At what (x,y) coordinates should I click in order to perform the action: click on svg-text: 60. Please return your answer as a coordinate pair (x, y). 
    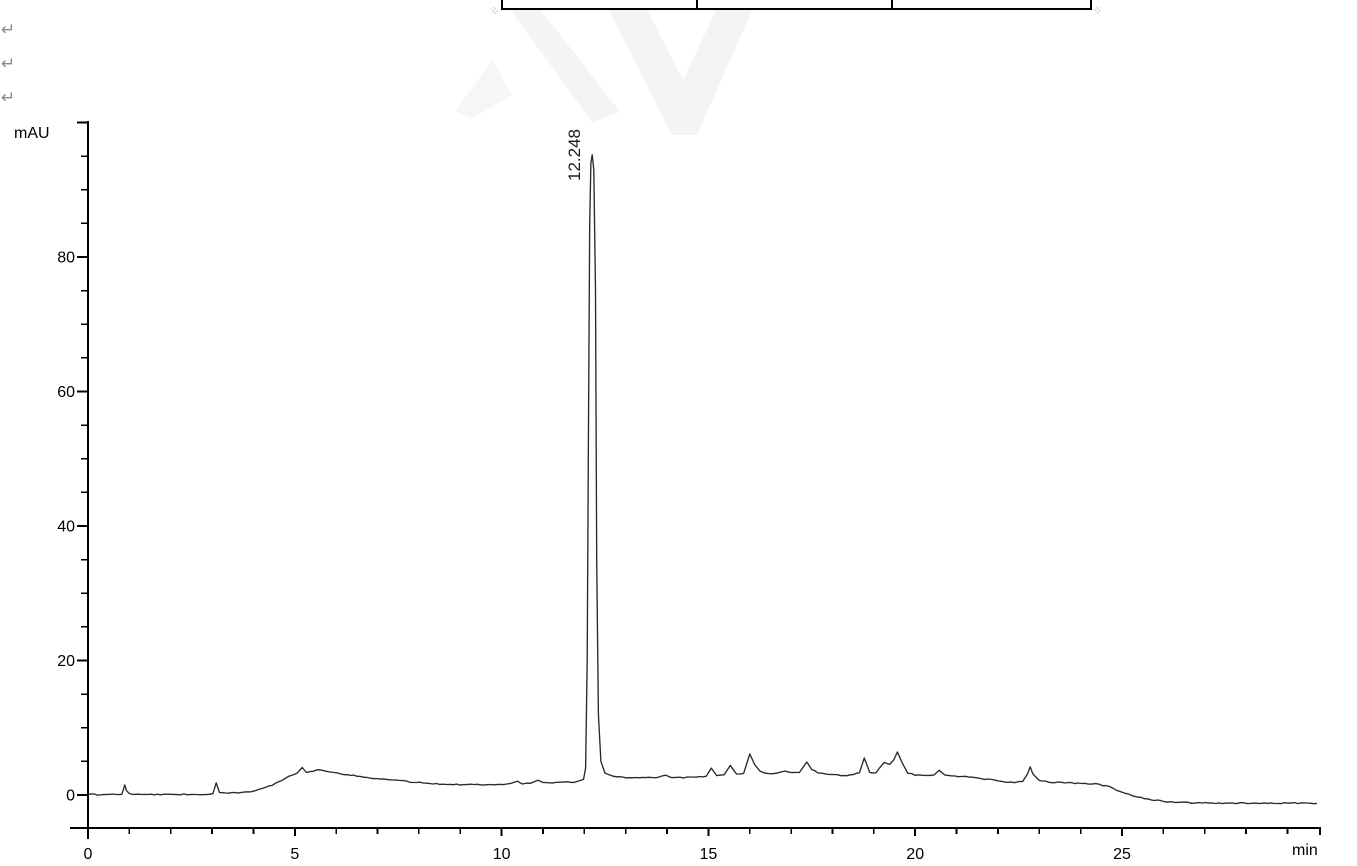
    Looking at the image, I should click on (66, 392).